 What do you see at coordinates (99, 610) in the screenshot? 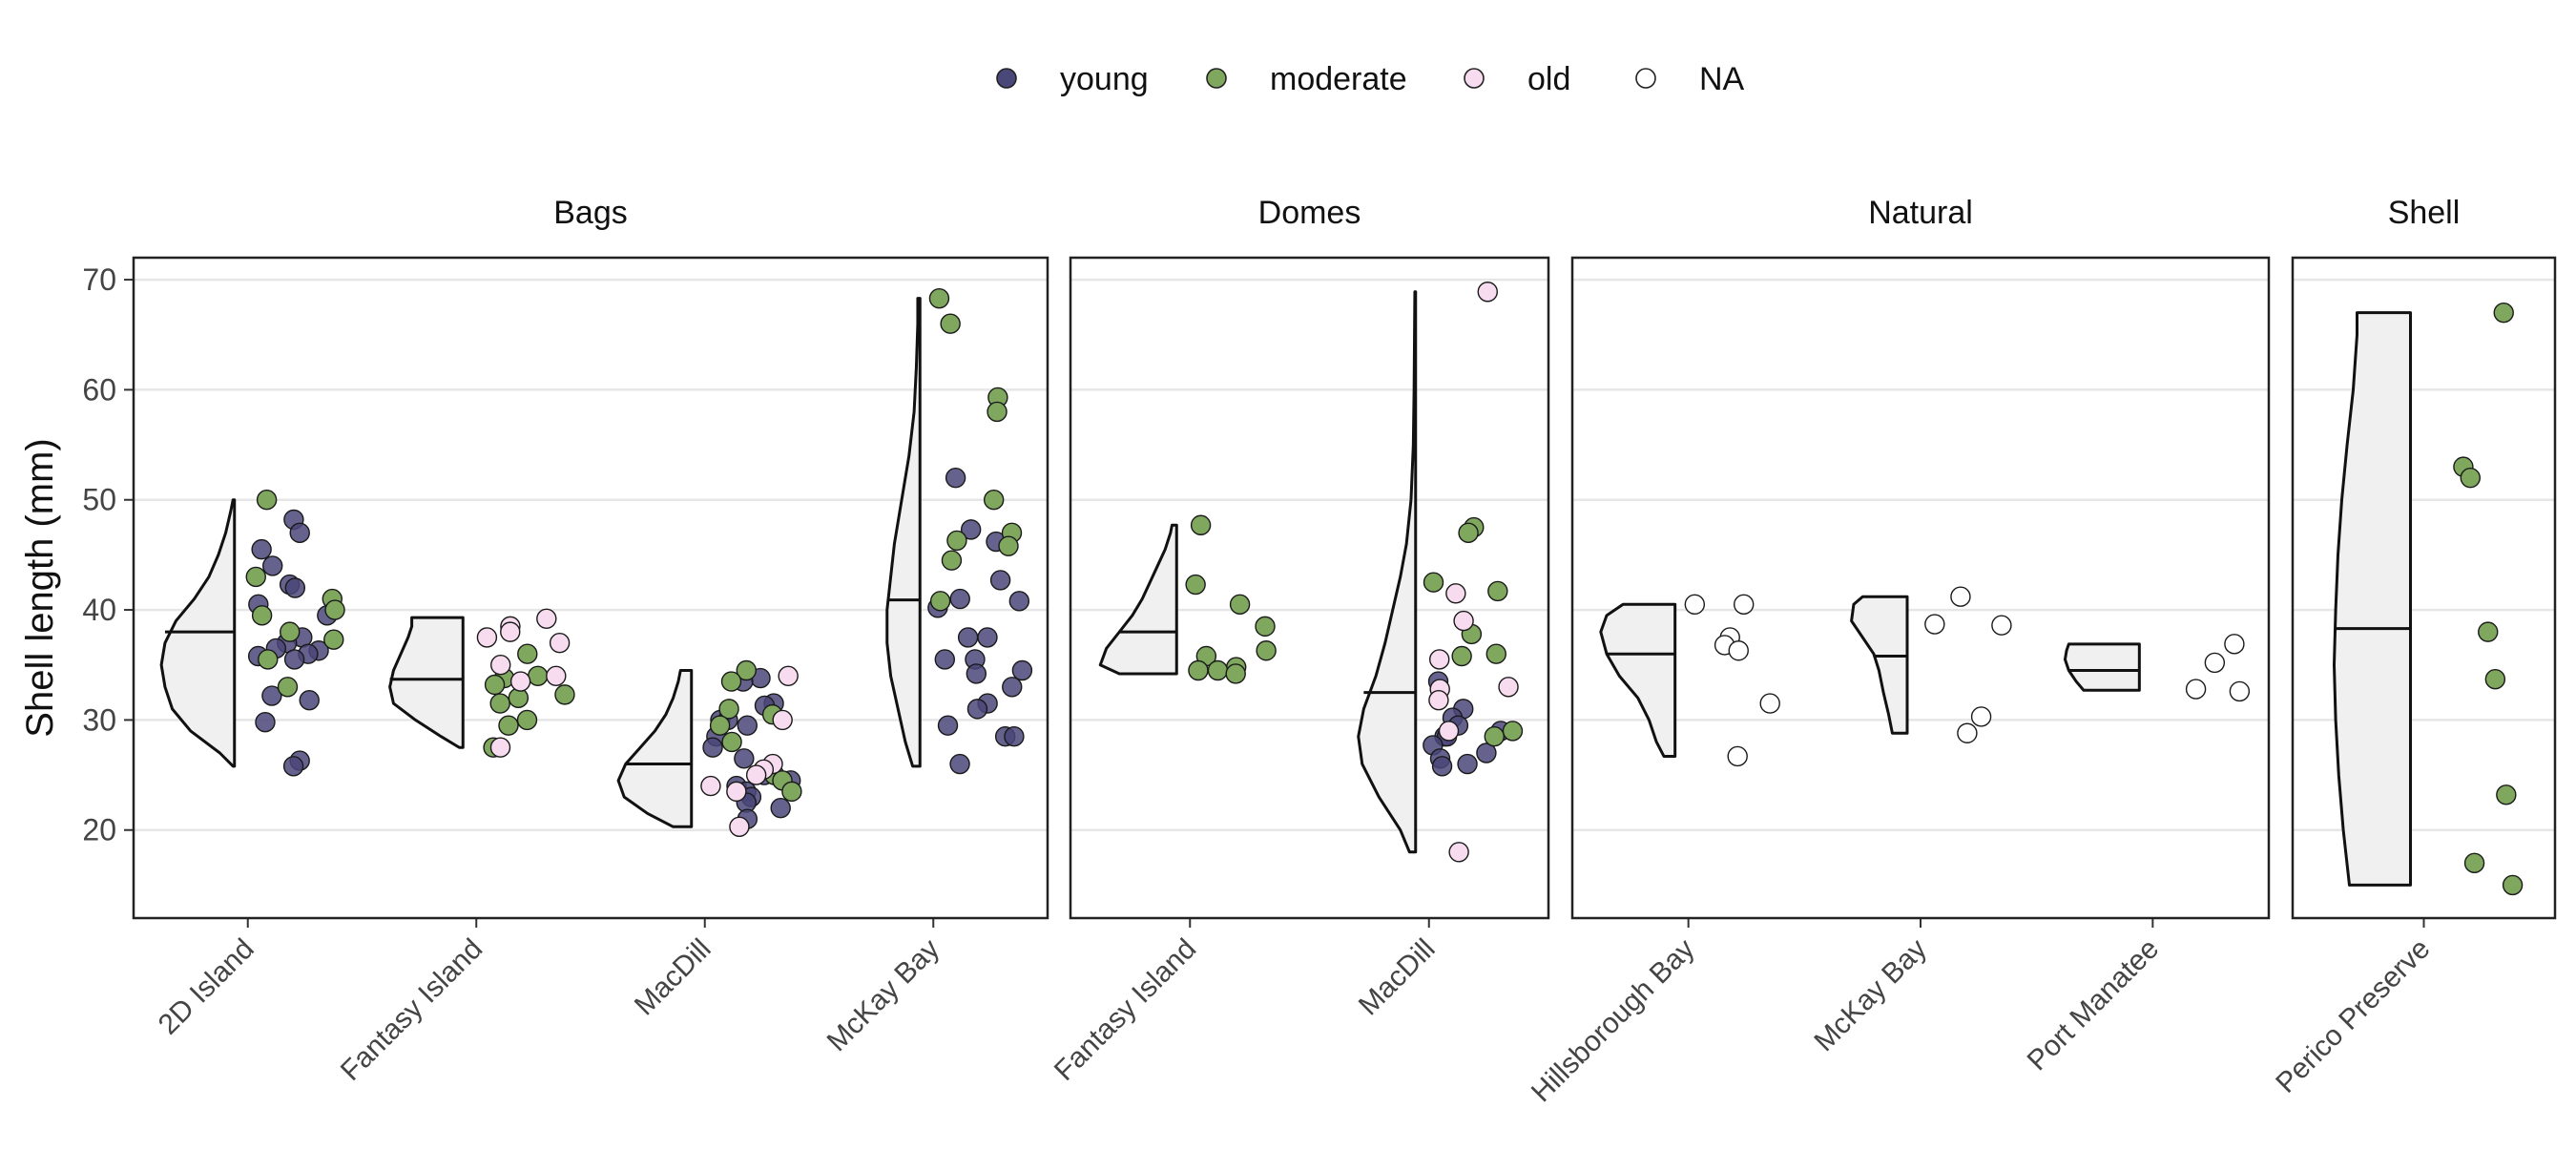
I see `y-tick-label: 40` at bounding box center [99, 610].